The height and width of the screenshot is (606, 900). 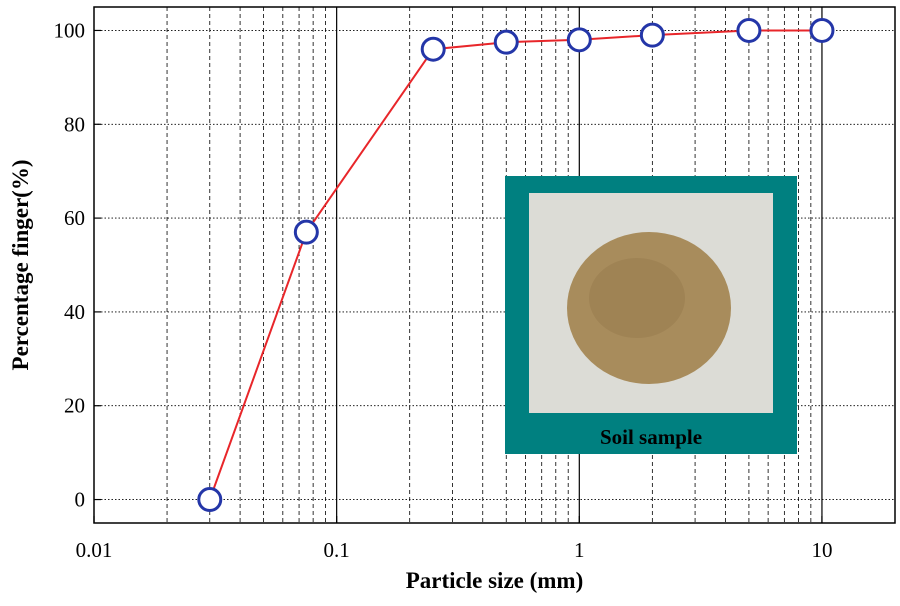 What do you see at coordinates (74, 218) in the screenshot?
I see `y-tick-label: 60` at bounding box center [74, 218].